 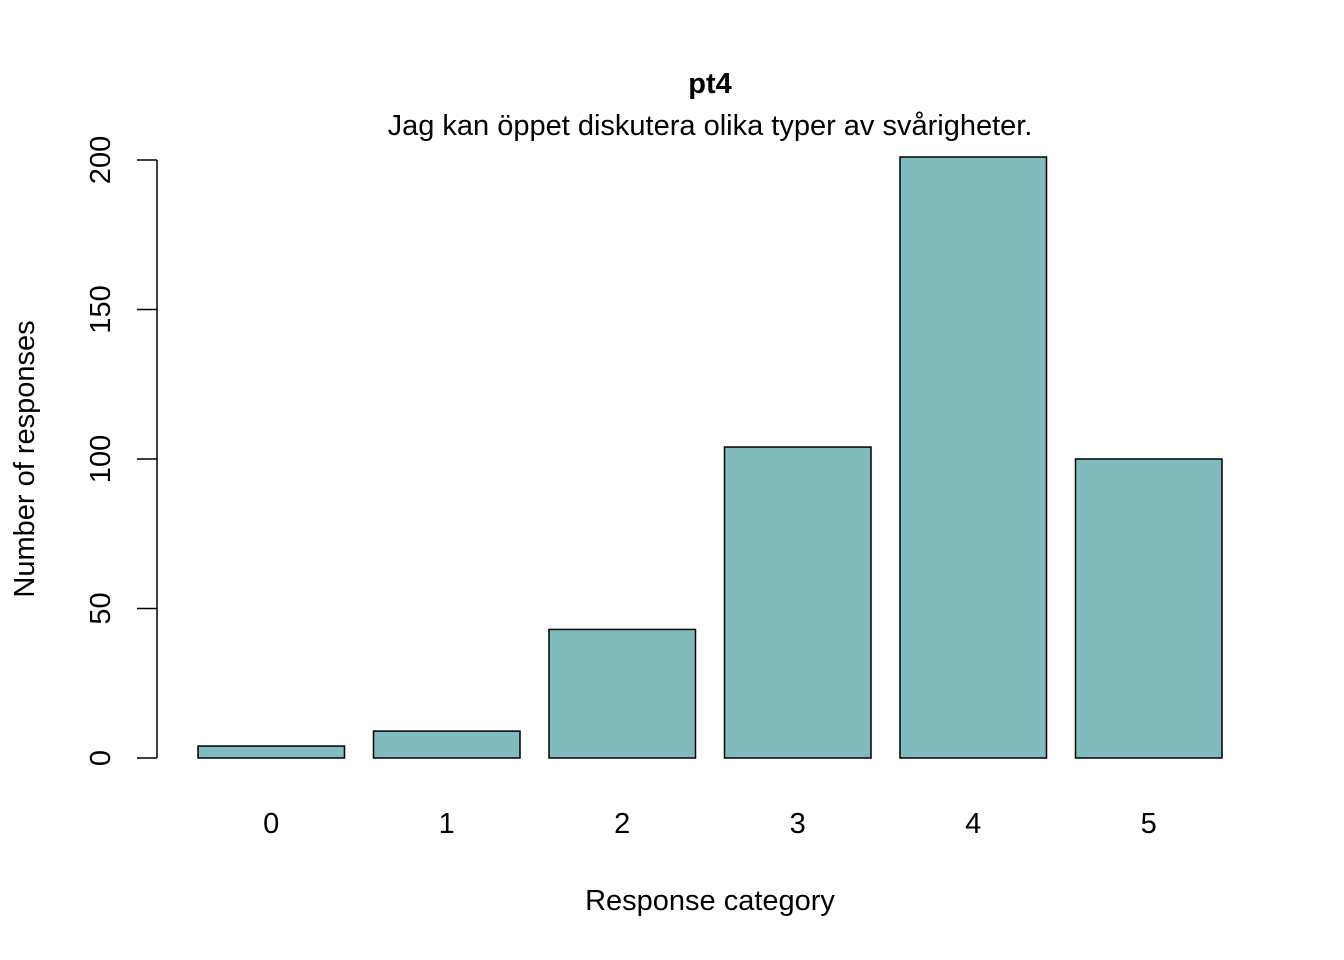 I want to click on y-tick-label: 150, so click(x=101, y=309).